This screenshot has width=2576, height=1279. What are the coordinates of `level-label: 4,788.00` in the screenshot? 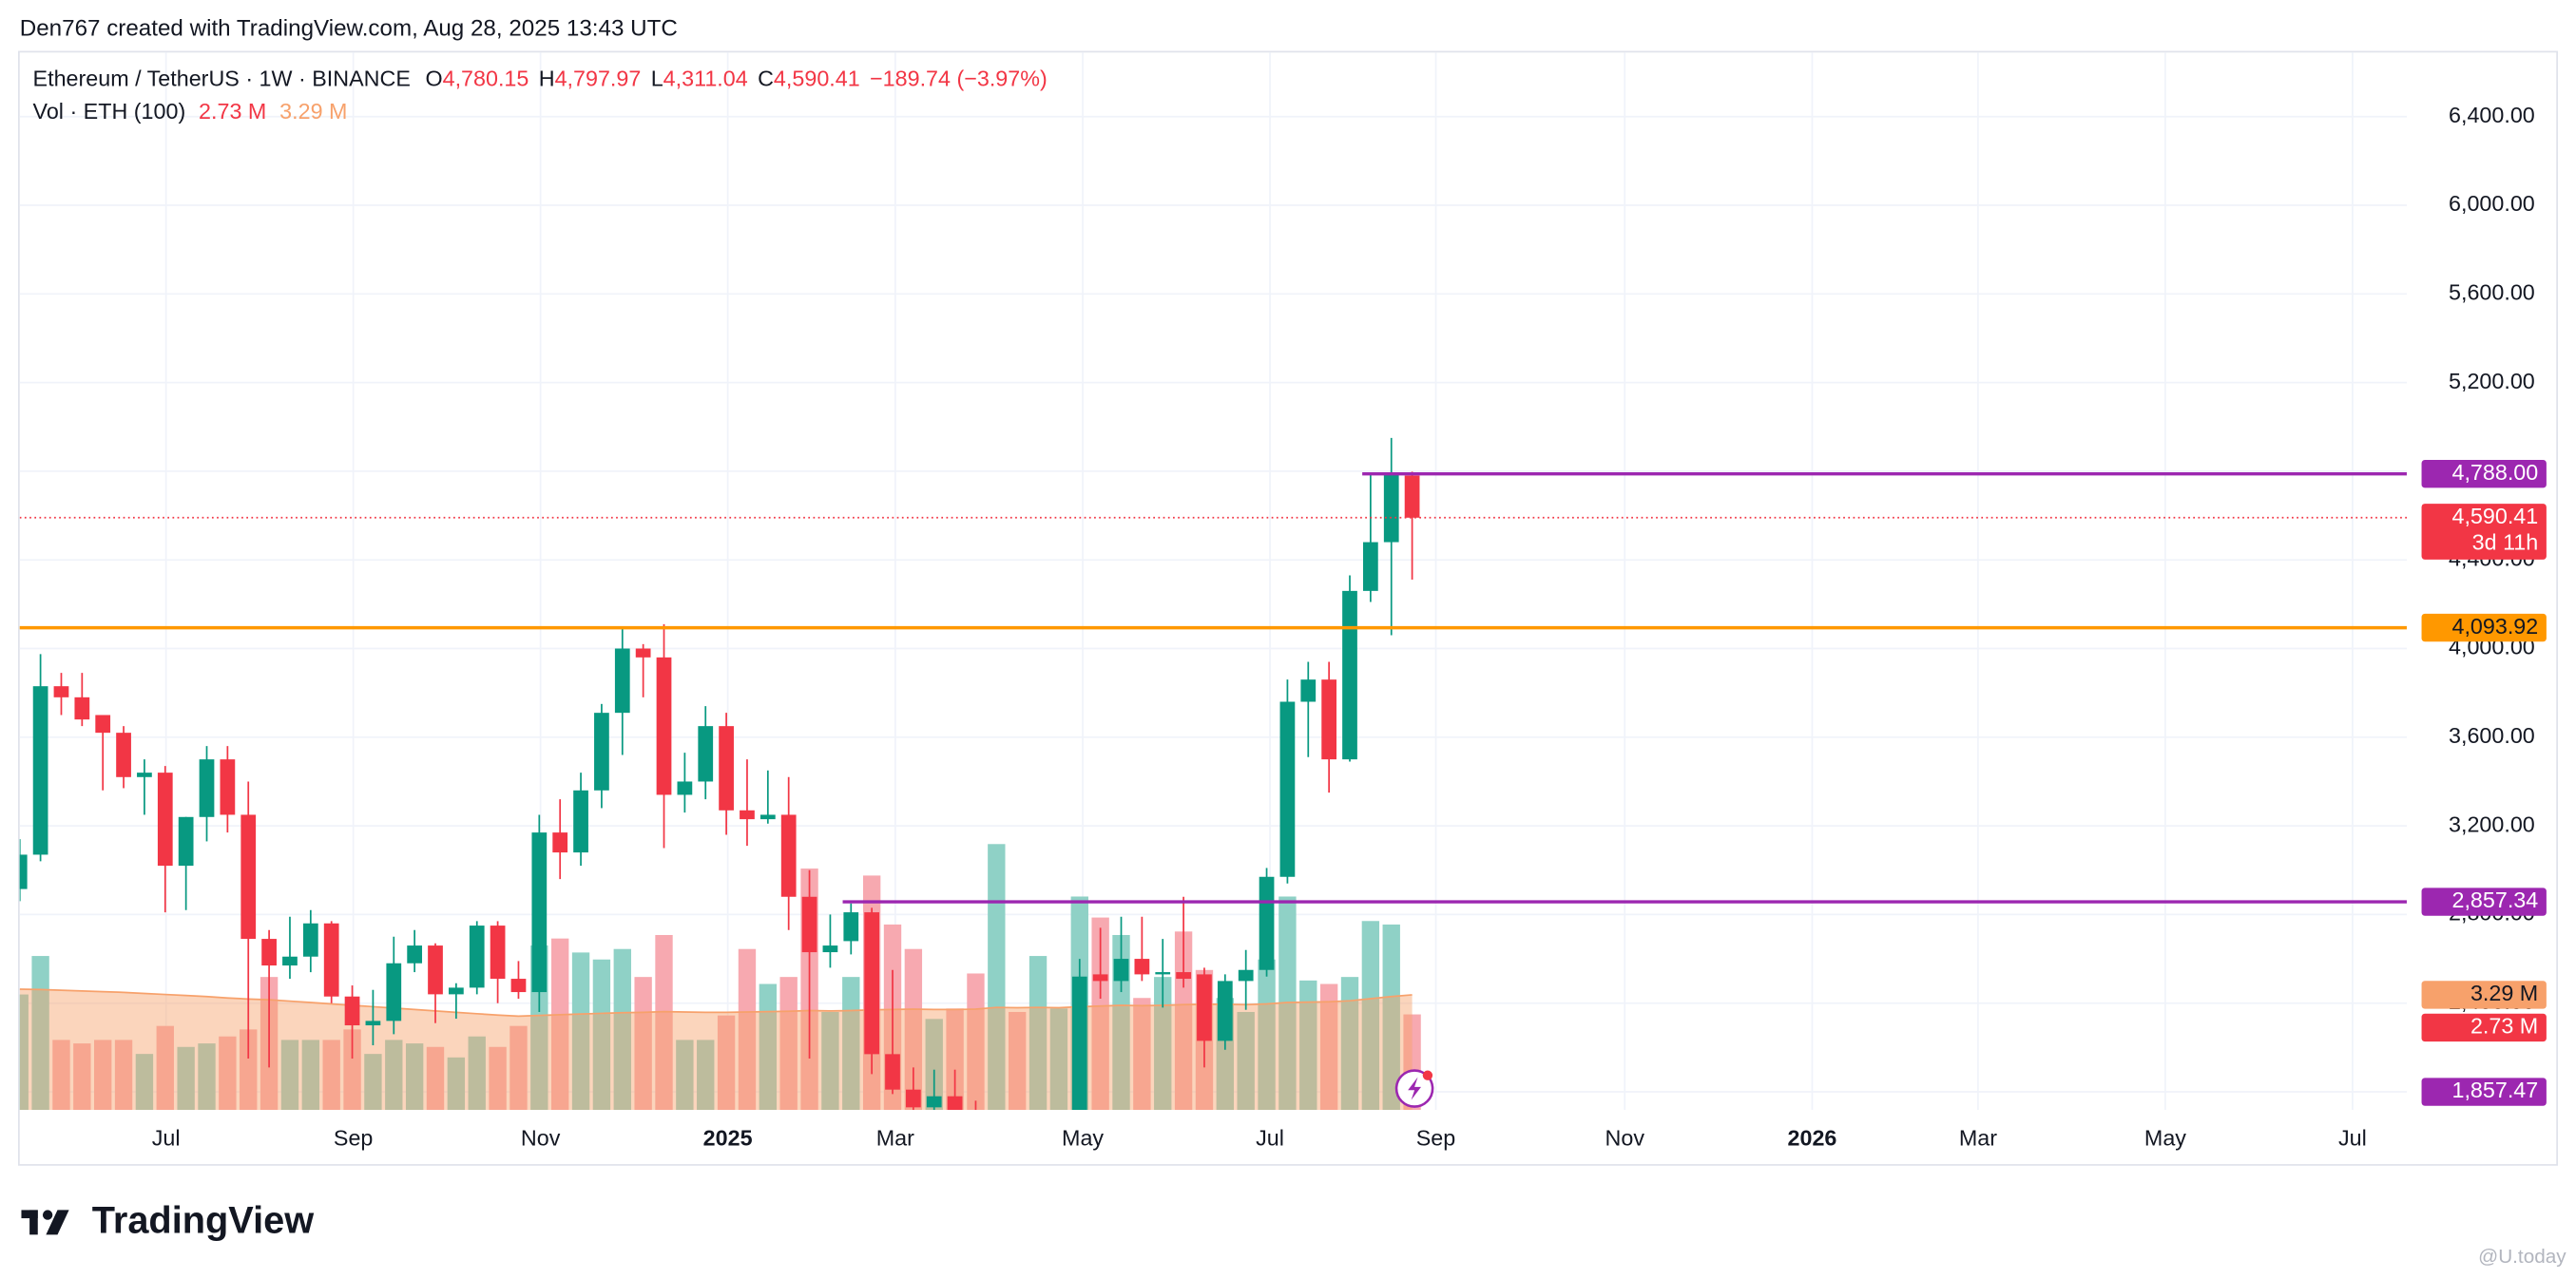 It's located at (2494, 472).